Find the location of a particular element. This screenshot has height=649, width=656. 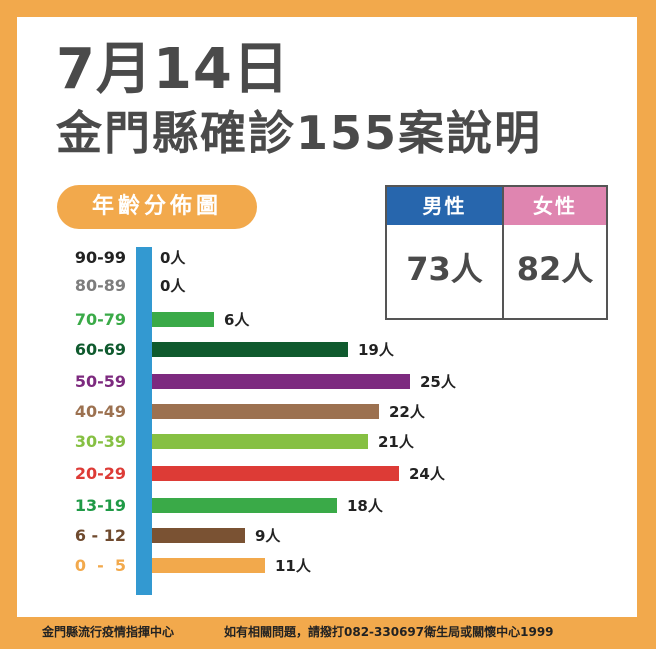

gender-header-male: 男性 is located at coordinates (444, 206).